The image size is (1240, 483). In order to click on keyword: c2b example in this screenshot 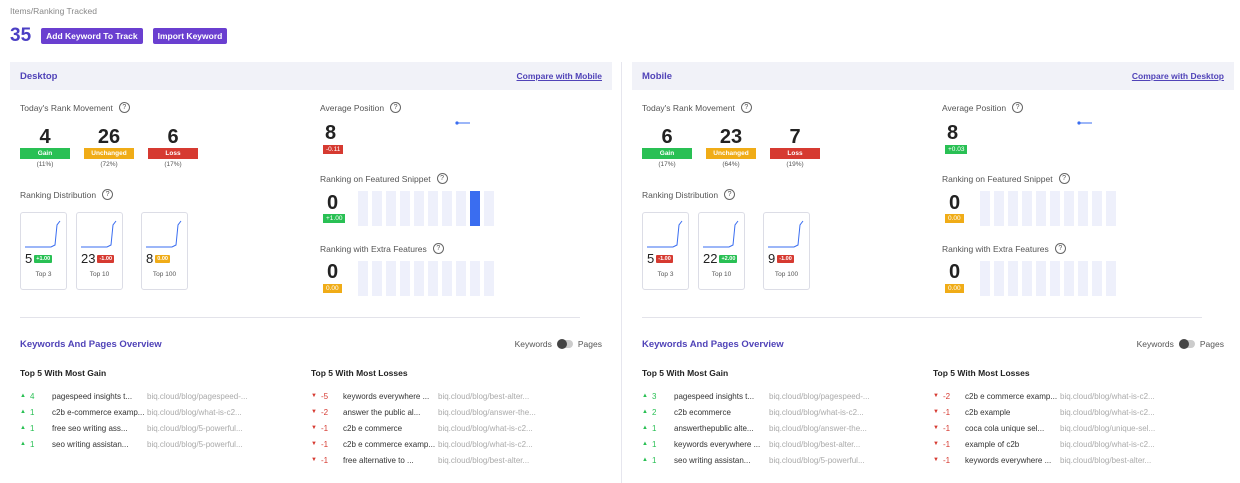, I will do `click(988, 412)`.